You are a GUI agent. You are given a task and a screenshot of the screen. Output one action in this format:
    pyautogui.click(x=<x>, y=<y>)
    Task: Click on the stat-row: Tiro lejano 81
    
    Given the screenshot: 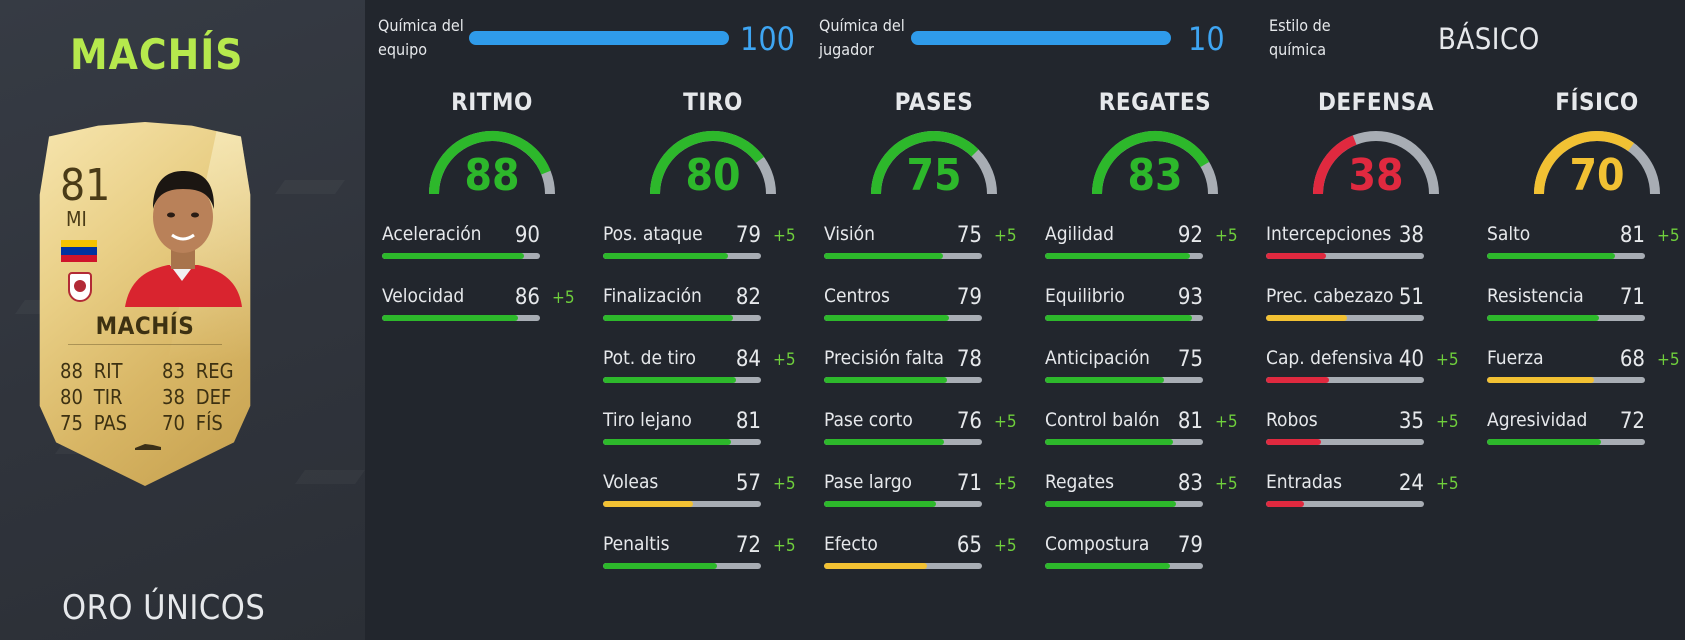 What is the action you would take?
    pyautogui.click(x=713, y=439)
    